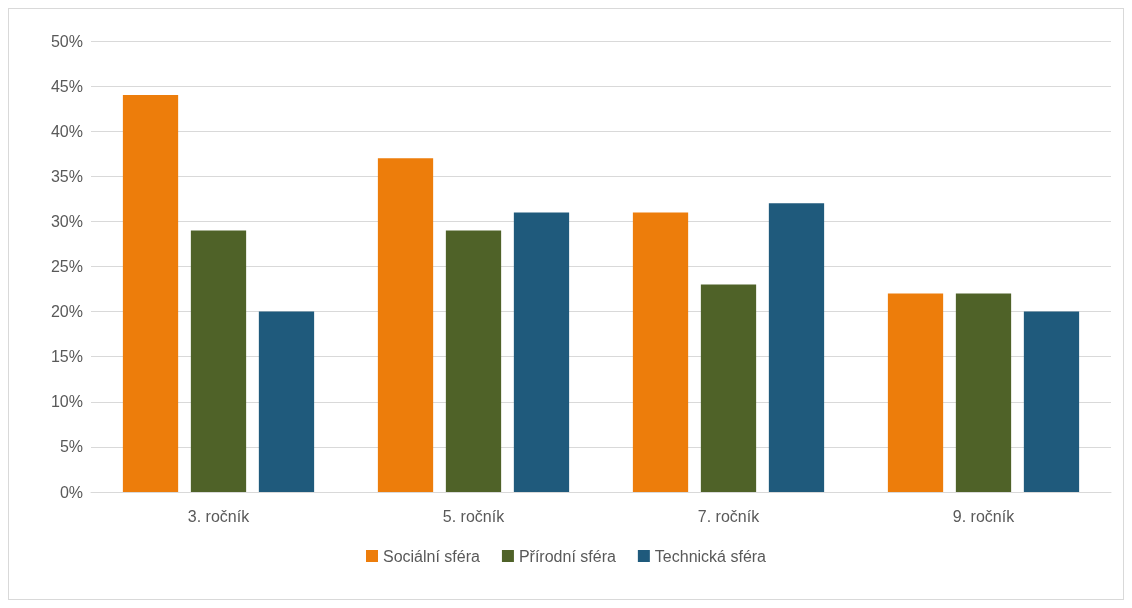 The image size is (1132, 608). I want to click on x-tick-label: 3. ročník, so click(219, 516).